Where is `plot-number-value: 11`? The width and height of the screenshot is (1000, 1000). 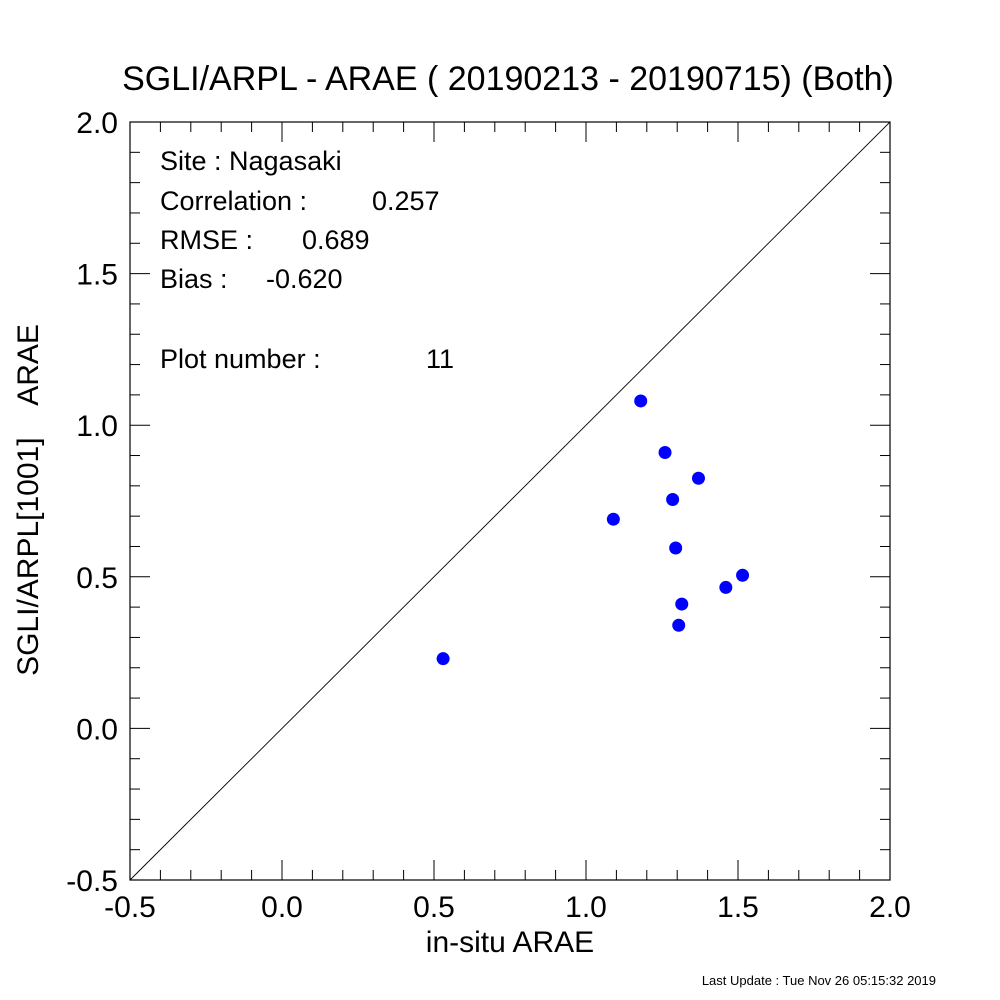 plot-number-value: 11 is located at coordinates (440, 359).